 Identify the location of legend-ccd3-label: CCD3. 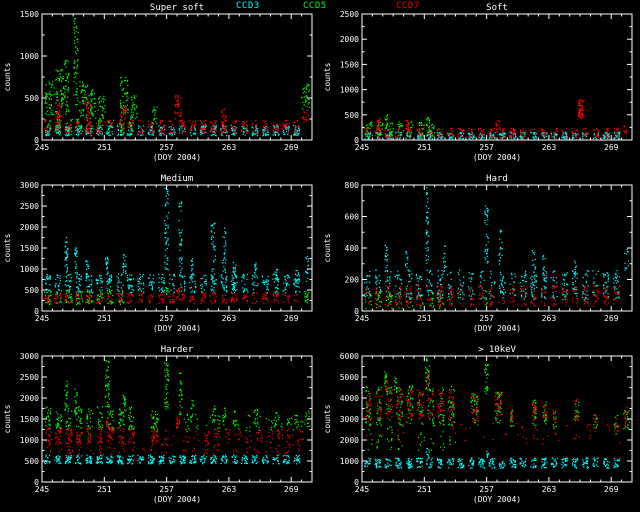
(248, 6).